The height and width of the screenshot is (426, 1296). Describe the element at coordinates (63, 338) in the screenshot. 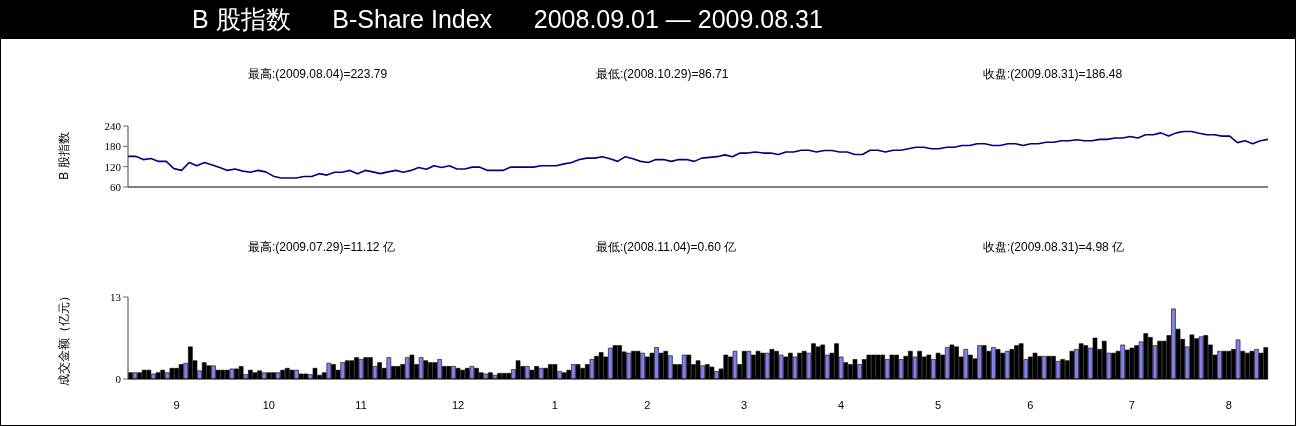

I see `y-axis-title: 成交金额（亿元）` at that location.